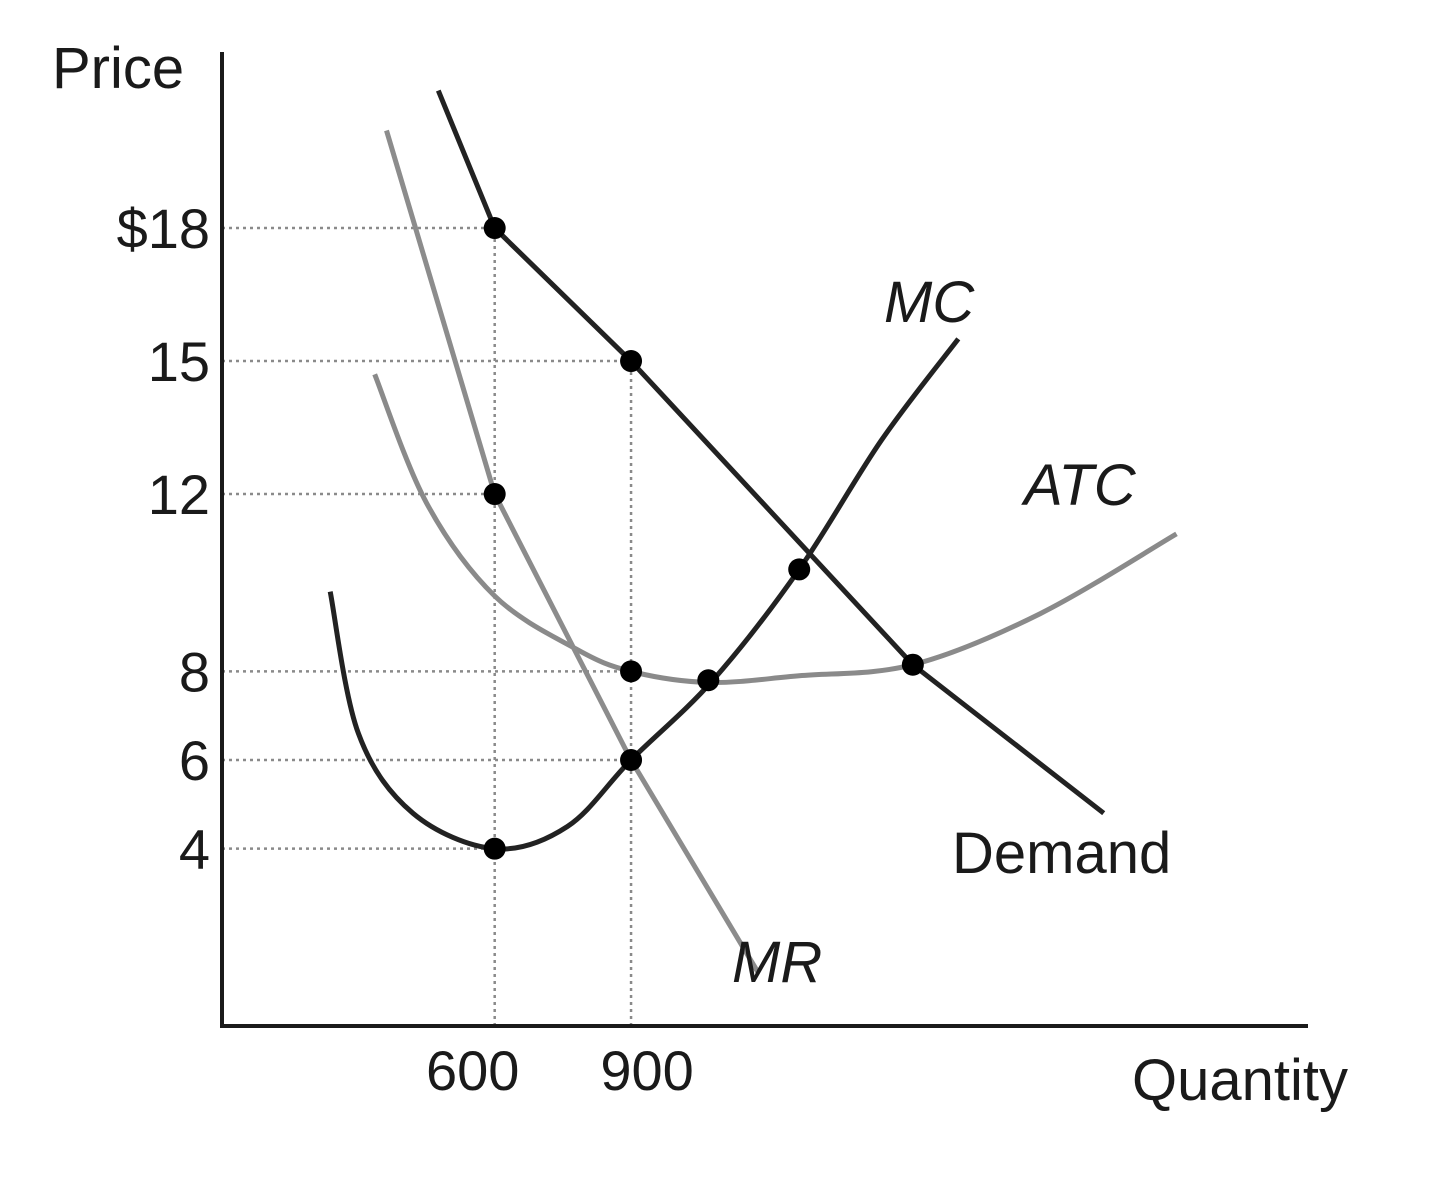 The height and width of the screenshot is (1195, 1440). What do you see at coordinates (179, 494) in the screenshot?
I see `y-tick-label: 12` at bounding box center [179, 494].